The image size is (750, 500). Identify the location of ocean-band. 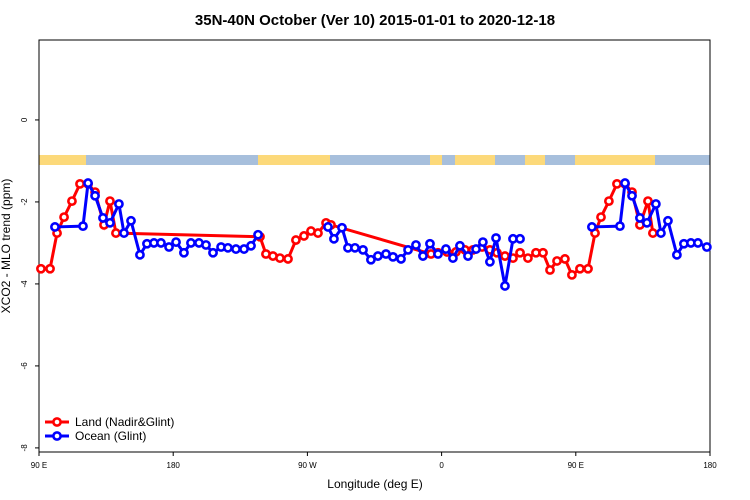
(374, 160).